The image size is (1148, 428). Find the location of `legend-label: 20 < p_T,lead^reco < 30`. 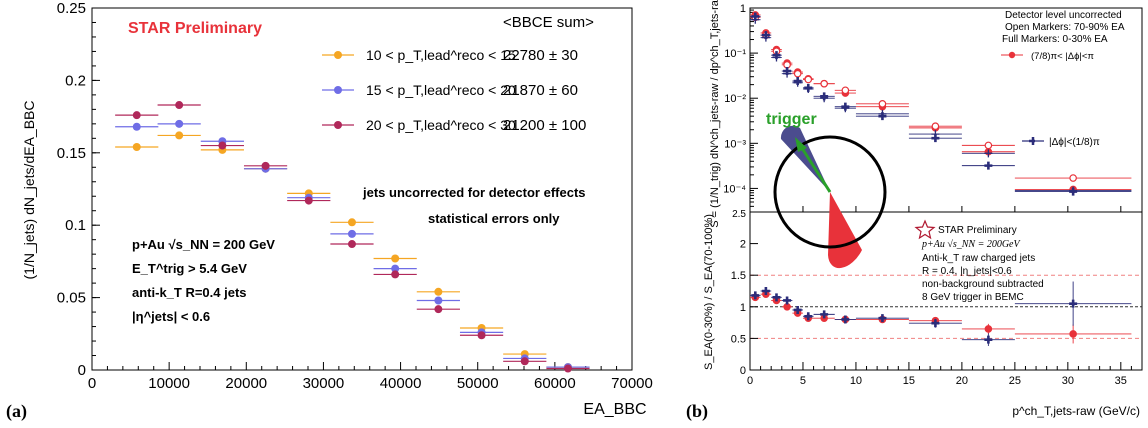

legend-label: 20 < p_T,lead^reco < 30 is located at coordinates (441, 125).